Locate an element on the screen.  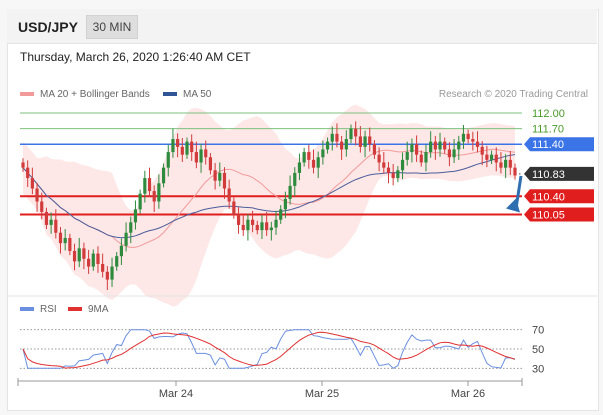
legend-9ma: 9MA is located at coordinates (88, 309).